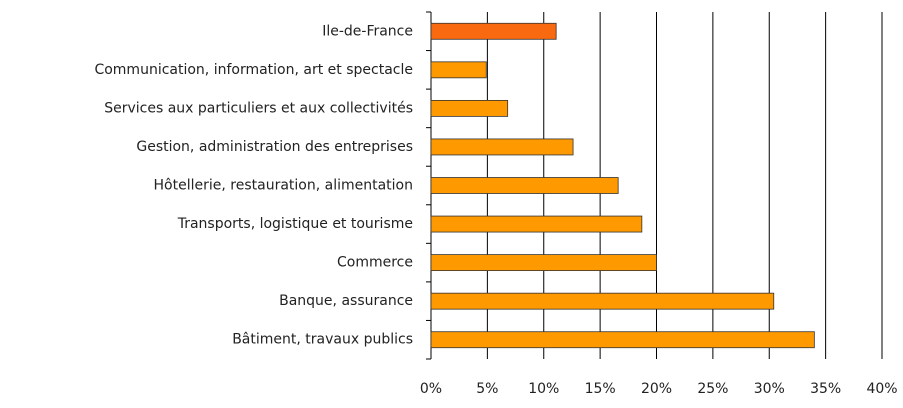 The image size is (903, 408). What do you see at coordinates (881, 389) in the screenshot?
I see `x-tick-label: 40%` at bounding box center [881, 389].